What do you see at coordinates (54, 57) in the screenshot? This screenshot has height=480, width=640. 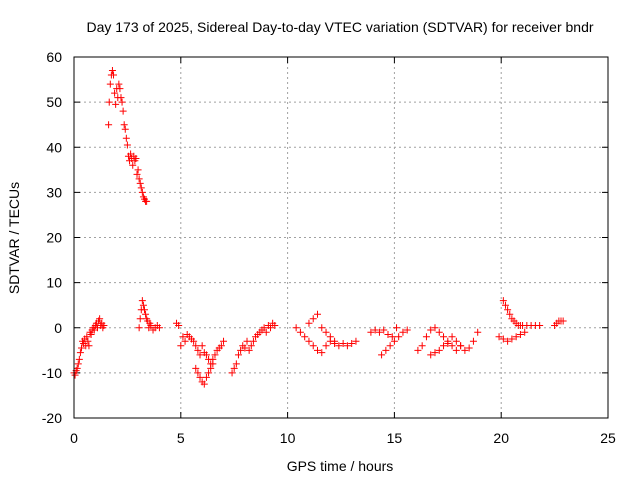 I see `y-tick-label: 60` at bounding box center [54, 57].